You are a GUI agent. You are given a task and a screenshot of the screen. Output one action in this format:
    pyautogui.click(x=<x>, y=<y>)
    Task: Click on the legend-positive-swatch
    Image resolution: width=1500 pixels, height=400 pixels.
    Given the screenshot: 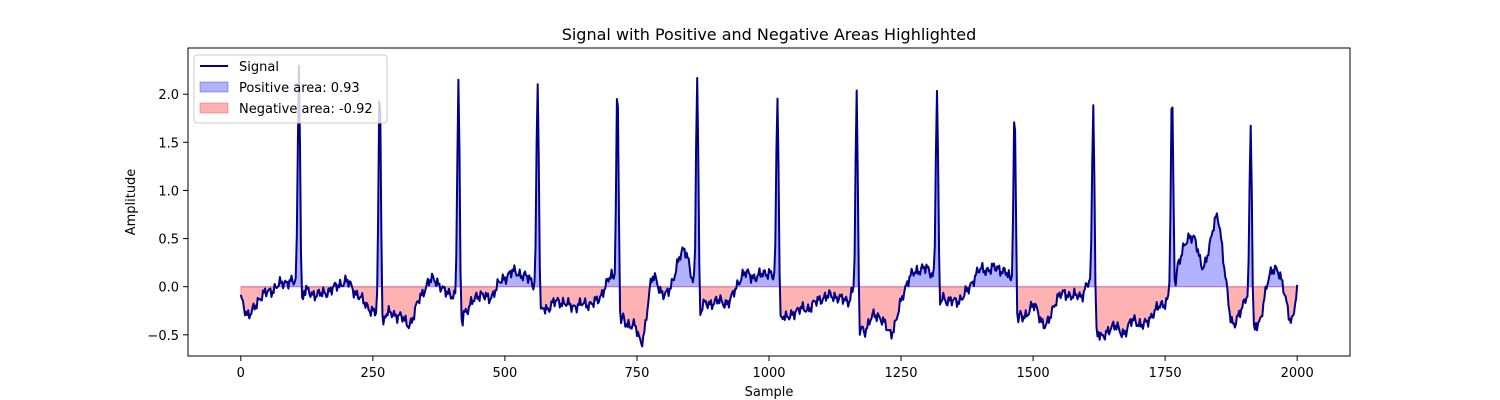 What is the action you would take?
    pyautogui.click(x=214, y=87)
    